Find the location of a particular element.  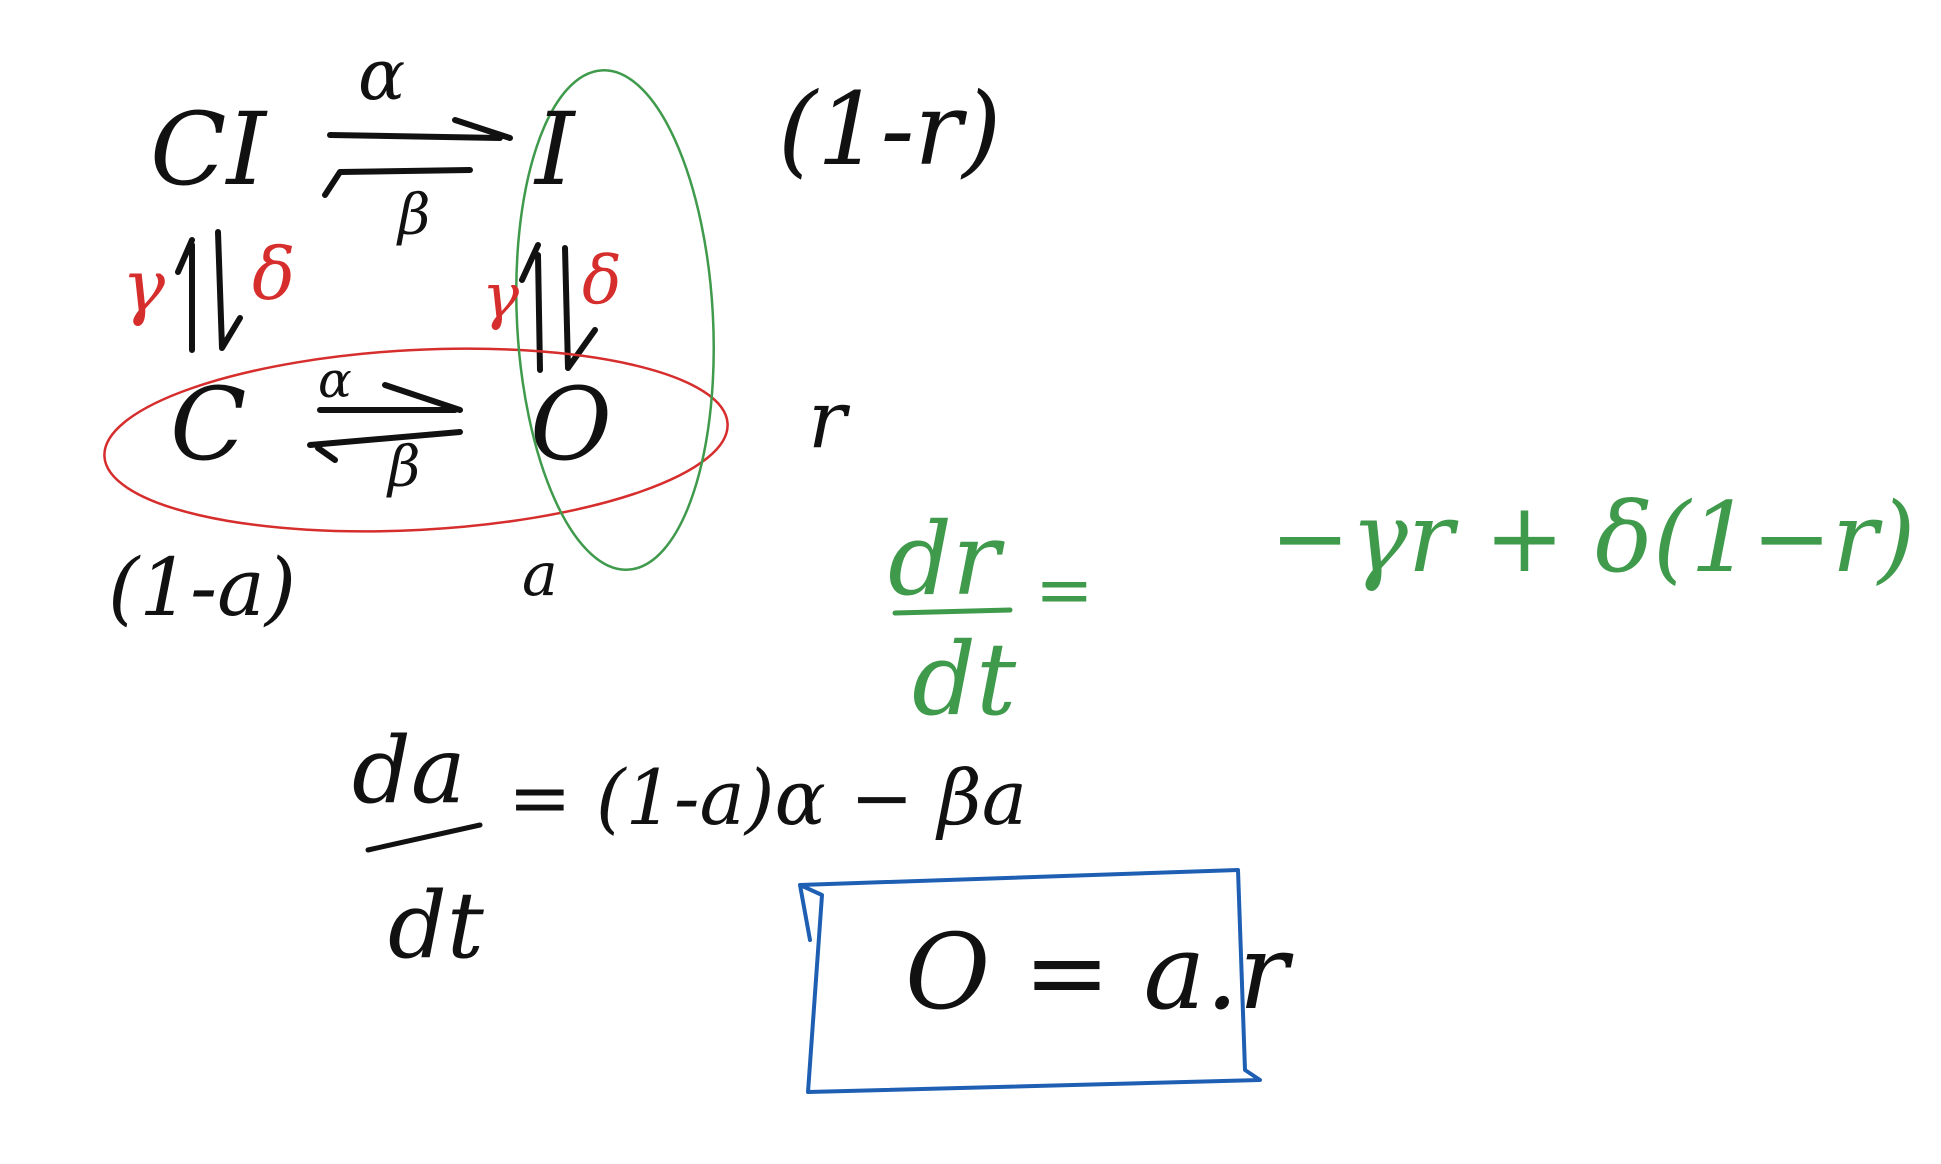

state-c: C is located at coordinates (208, 424).